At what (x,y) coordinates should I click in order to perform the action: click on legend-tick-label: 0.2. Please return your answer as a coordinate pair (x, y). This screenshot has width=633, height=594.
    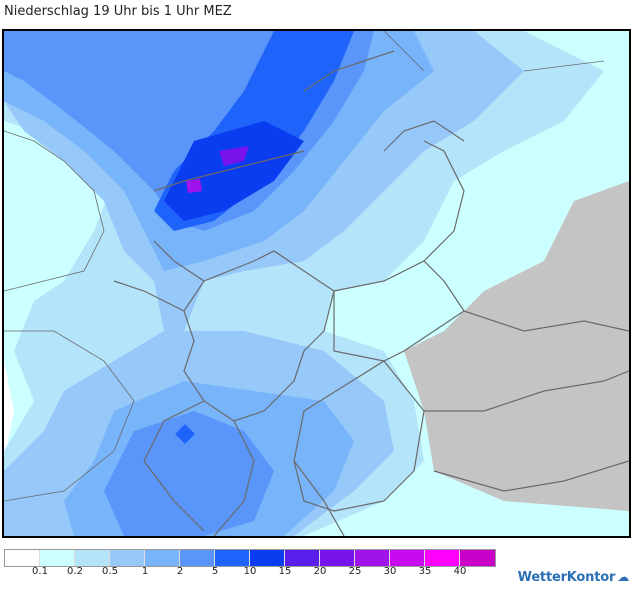
    Looking at the image, I should click on (75, 571).